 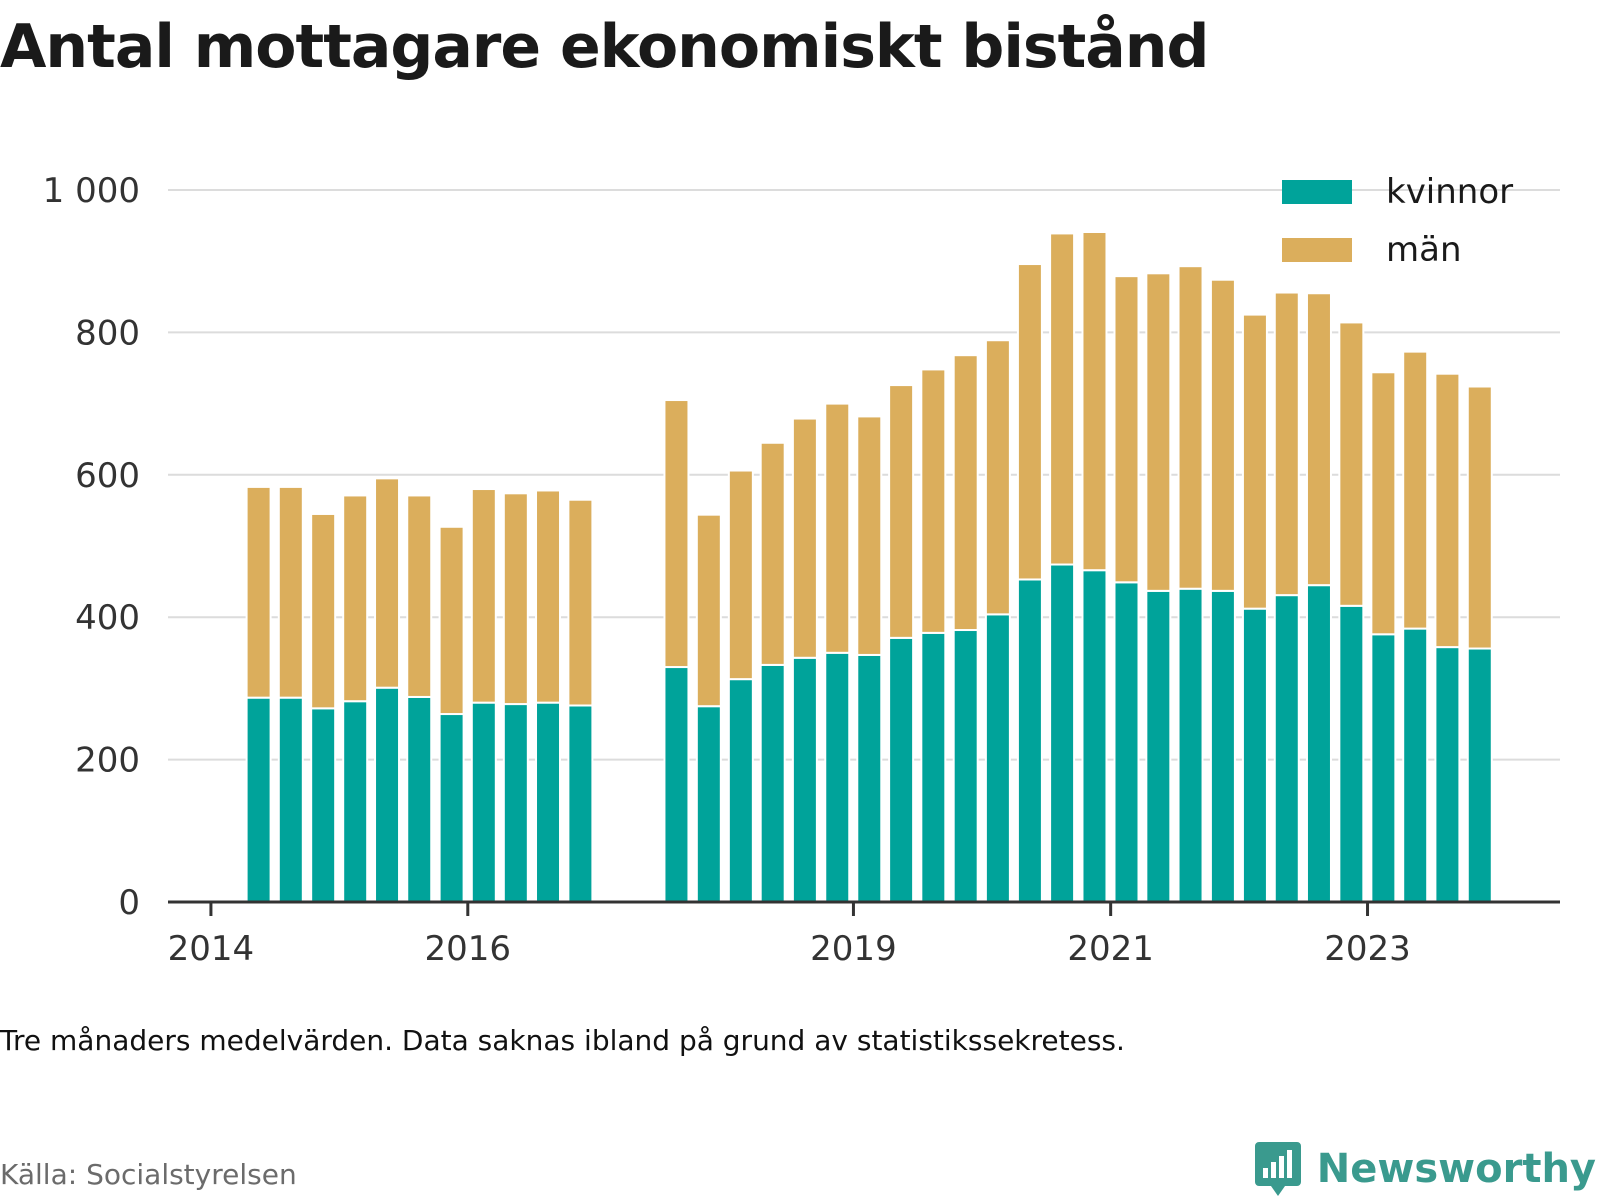 What do you see at coordinates (91, 191) in the screenshot?
I see `y-tick-label: 1 000` at bounding box center [91, 191].